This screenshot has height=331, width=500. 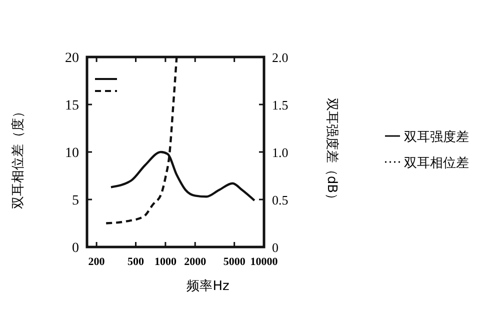 What do you see at coordinates (332, 152) in the screenshot?
I see `y2-axis-title: 双耳强度差（dB）` at bounding box center [332, 152].